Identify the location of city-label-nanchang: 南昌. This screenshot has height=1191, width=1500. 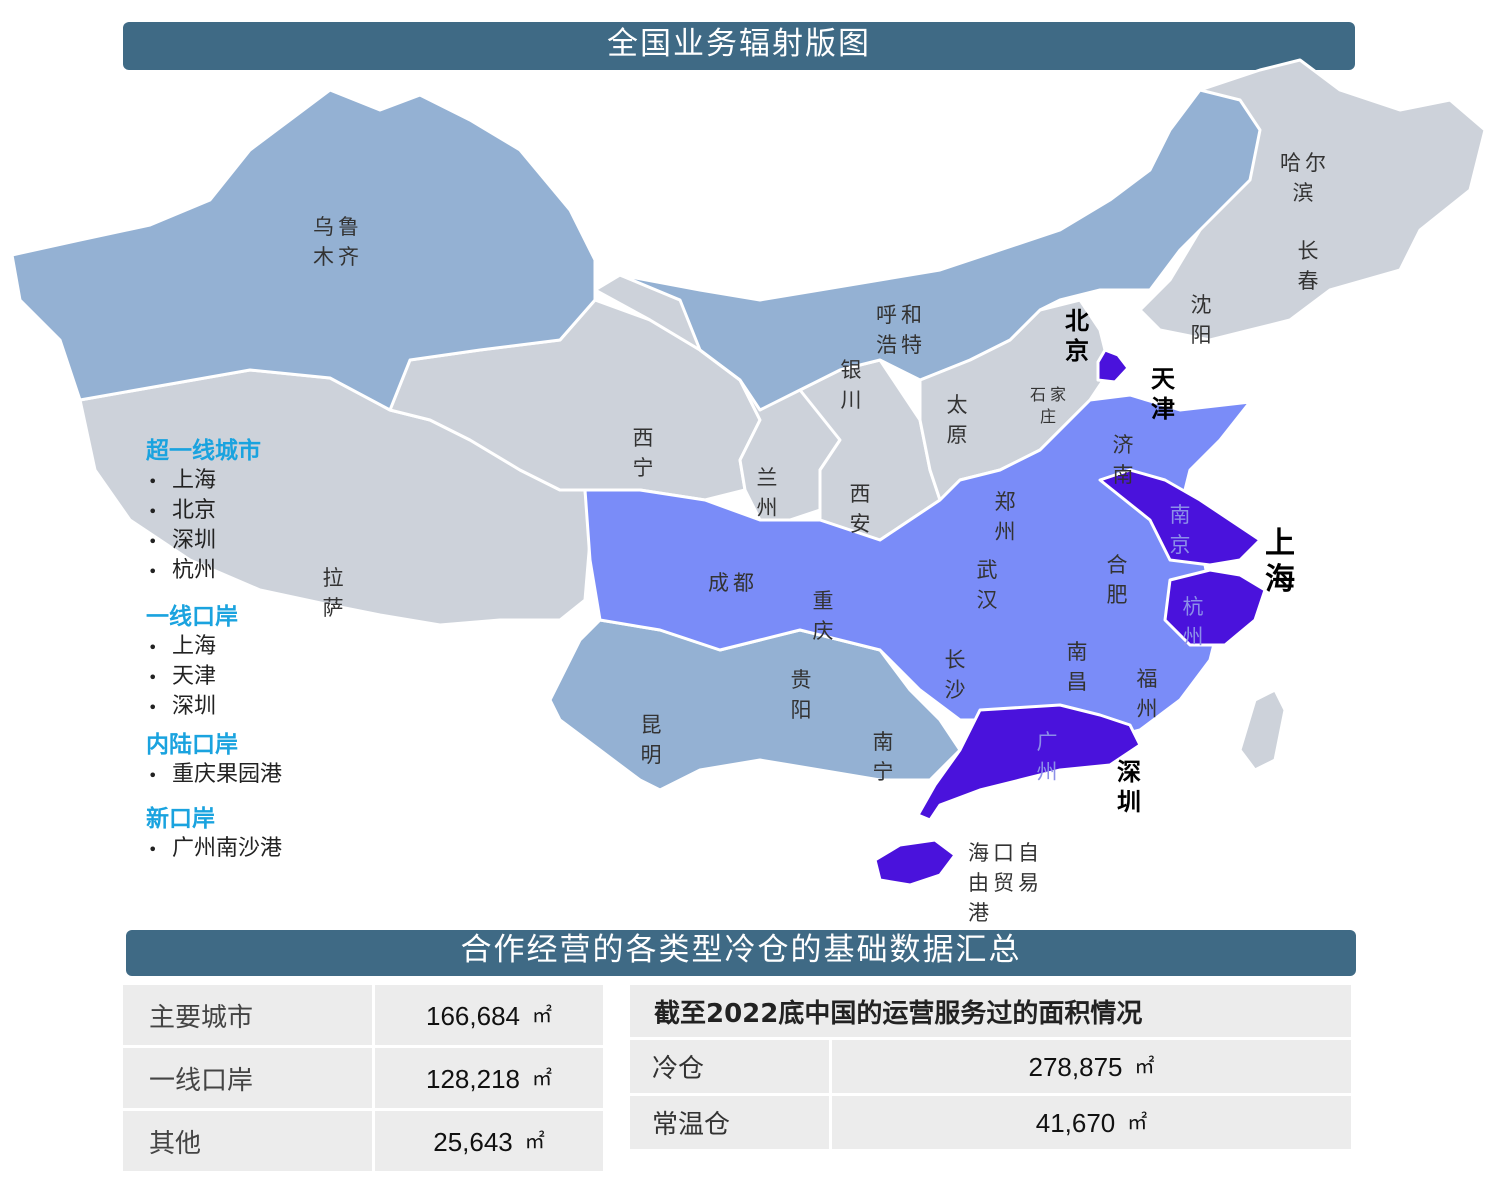
(1079, 667).